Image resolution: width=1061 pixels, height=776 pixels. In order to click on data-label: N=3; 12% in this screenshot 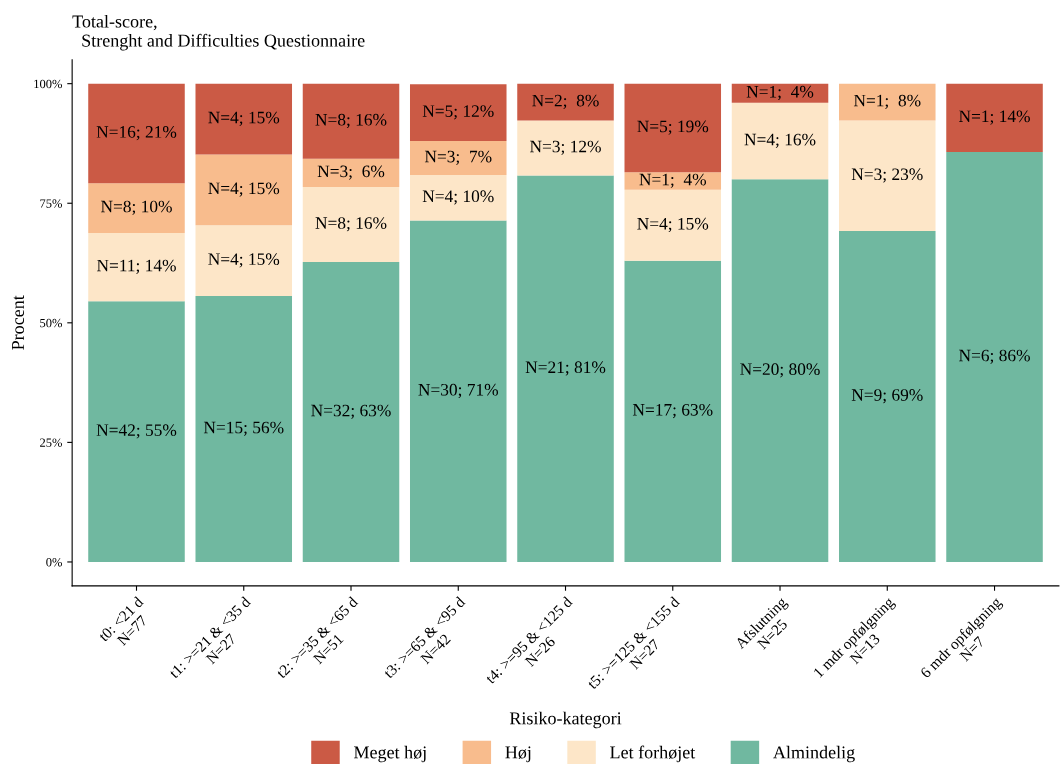, I will do `click(565, 147)`.